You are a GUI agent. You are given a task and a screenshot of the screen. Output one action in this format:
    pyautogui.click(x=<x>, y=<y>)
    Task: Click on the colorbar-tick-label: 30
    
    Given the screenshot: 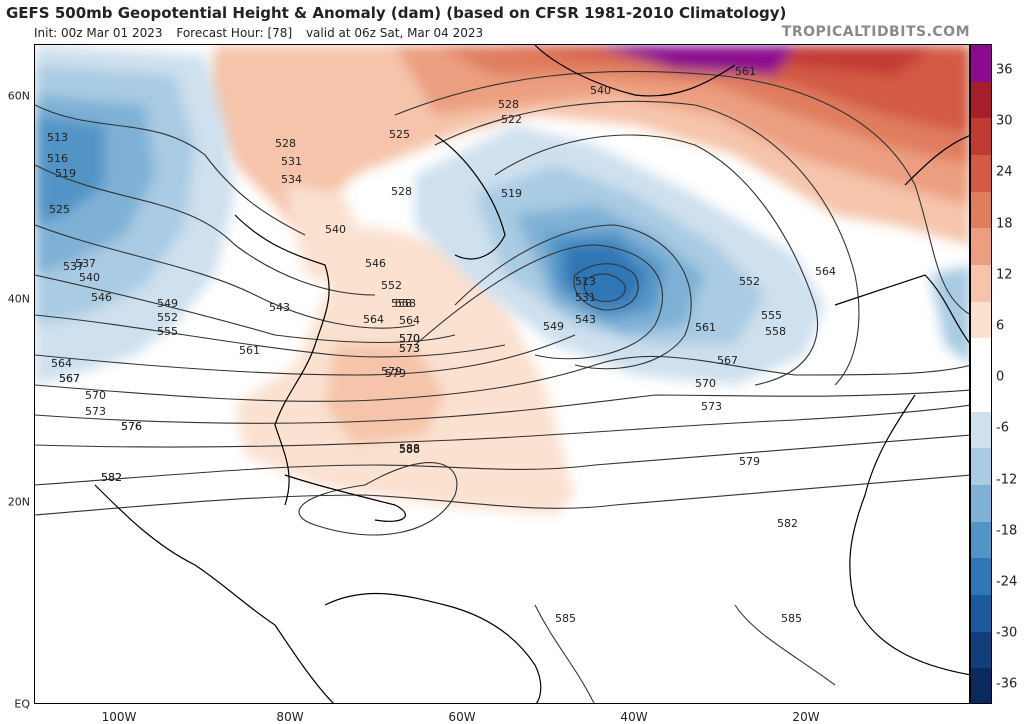 What is the action you would take?
    pyautogui.click(x=1004, y=121)
    